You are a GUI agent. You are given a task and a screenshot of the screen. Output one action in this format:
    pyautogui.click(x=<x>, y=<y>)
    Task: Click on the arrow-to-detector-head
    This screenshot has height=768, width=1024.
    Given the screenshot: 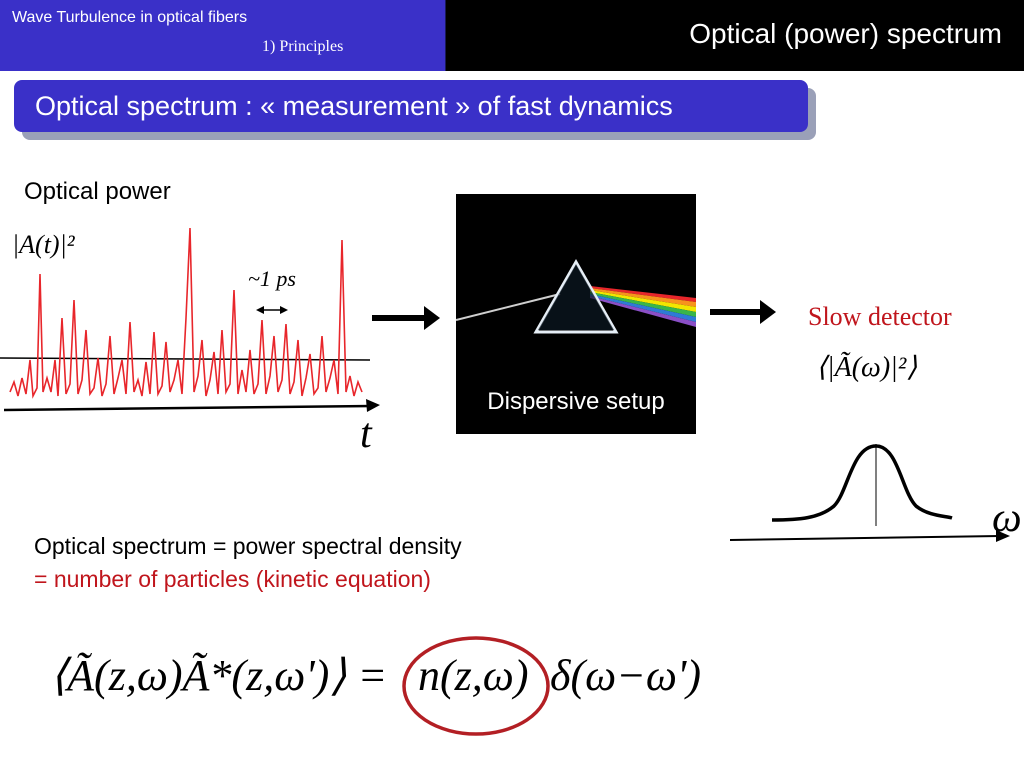 What is the action you would take?
    pyautogui.click(x=768, y=312)
    